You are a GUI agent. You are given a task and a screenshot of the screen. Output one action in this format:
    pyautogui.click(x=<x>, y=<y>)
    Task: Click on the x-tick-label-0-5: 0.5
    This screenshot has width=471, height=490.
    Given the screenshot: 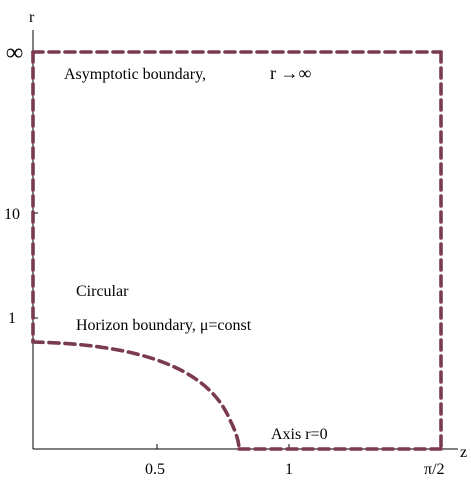 What is the action you would take?
    pyautogui.click(x=155, y=469)
    